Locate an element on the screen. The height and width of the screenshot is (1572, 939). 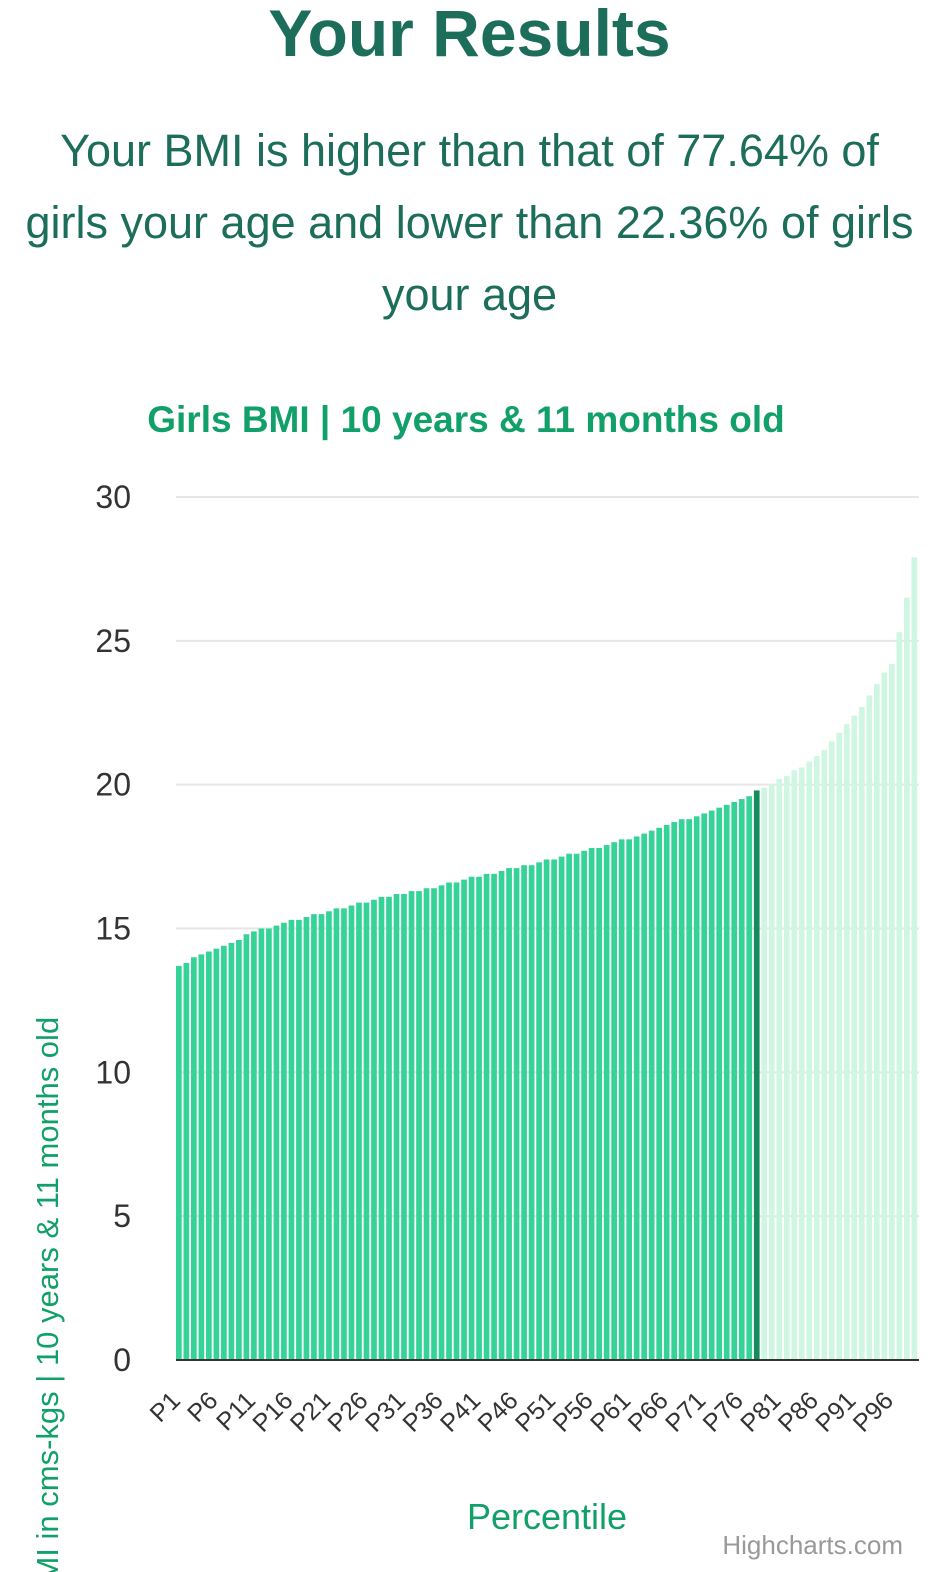
bar-p94 is located at coordinates (876, 1021).